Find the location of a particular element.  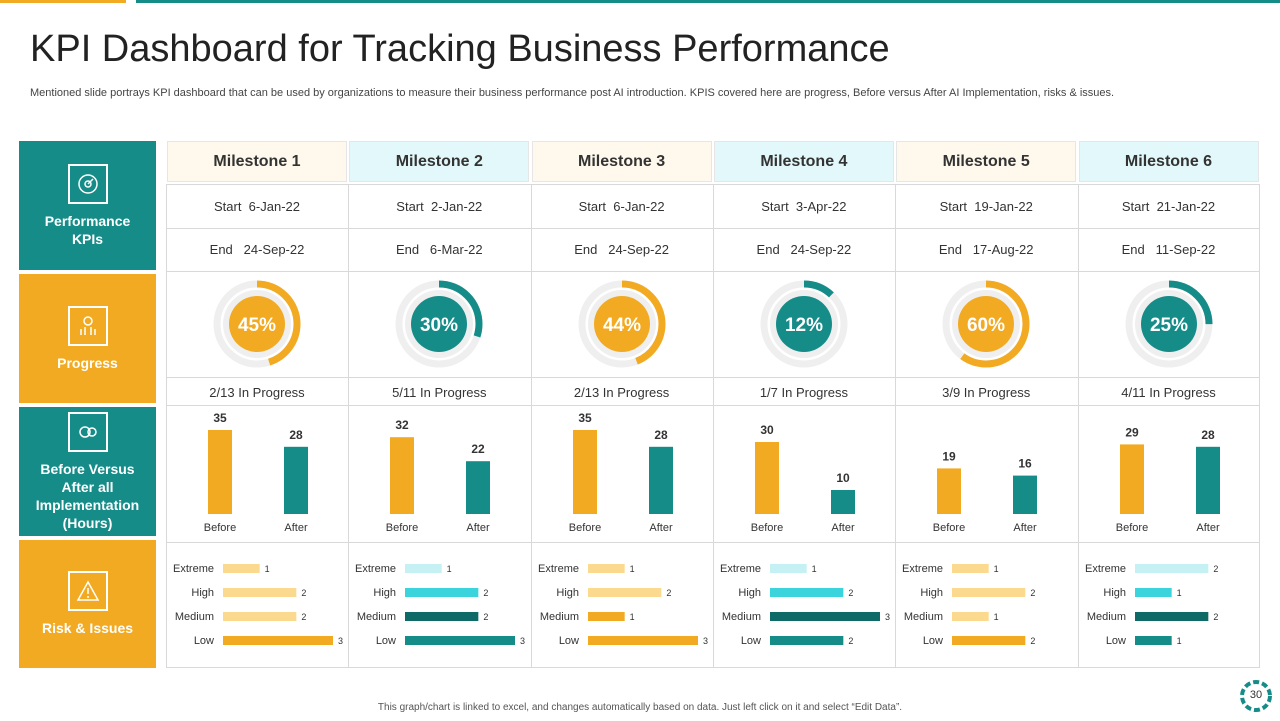

risk-issues-chart: Extreme 1 High 2 Medium 1 Low 2 is located at coordinates (969, 605).